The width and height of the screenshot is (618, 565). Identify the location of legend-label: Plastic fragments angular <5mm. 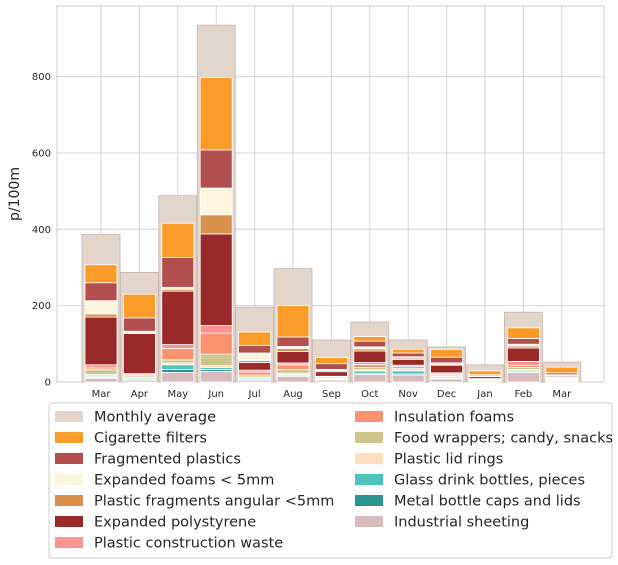
(214, 502).